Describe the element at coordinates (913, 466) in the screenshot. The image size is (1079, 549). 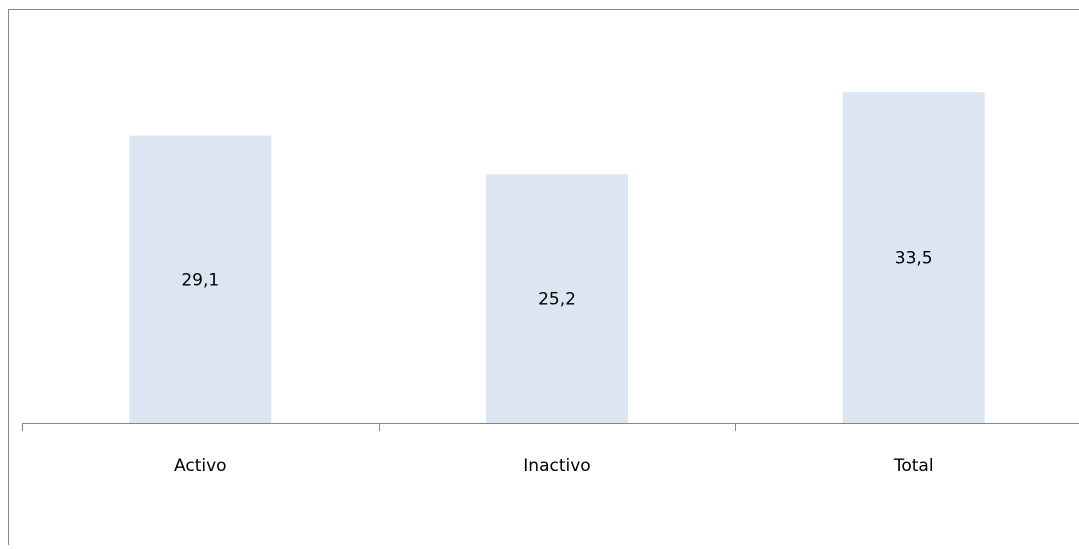
I see `x-tick-label-total: Total` at that location.